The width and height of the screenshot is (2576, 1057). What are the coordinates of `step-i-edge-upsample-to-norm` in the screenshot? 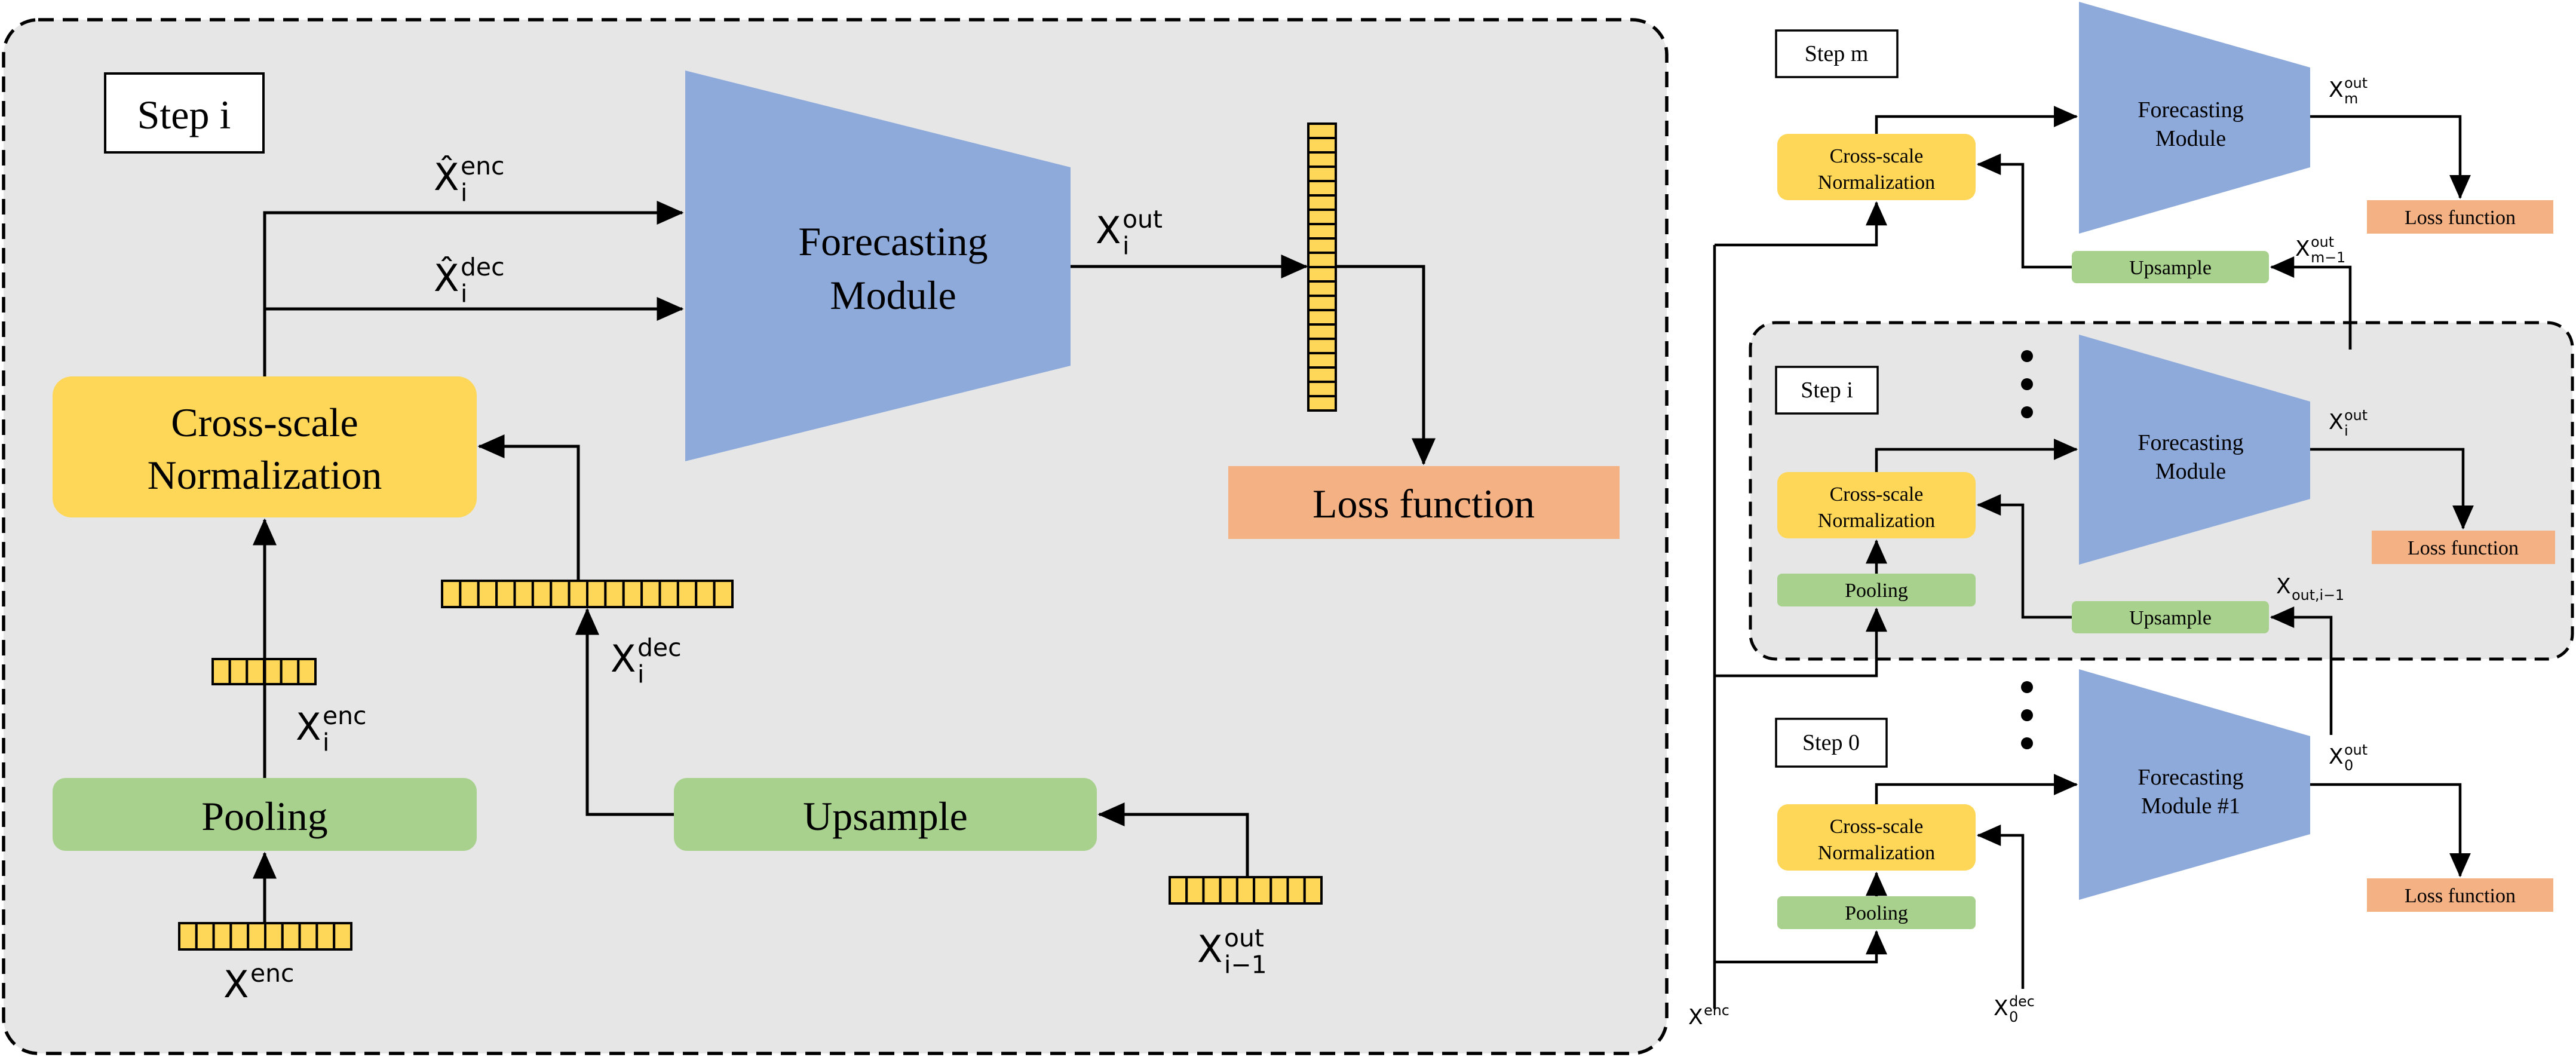 It's located at (2024, 556).